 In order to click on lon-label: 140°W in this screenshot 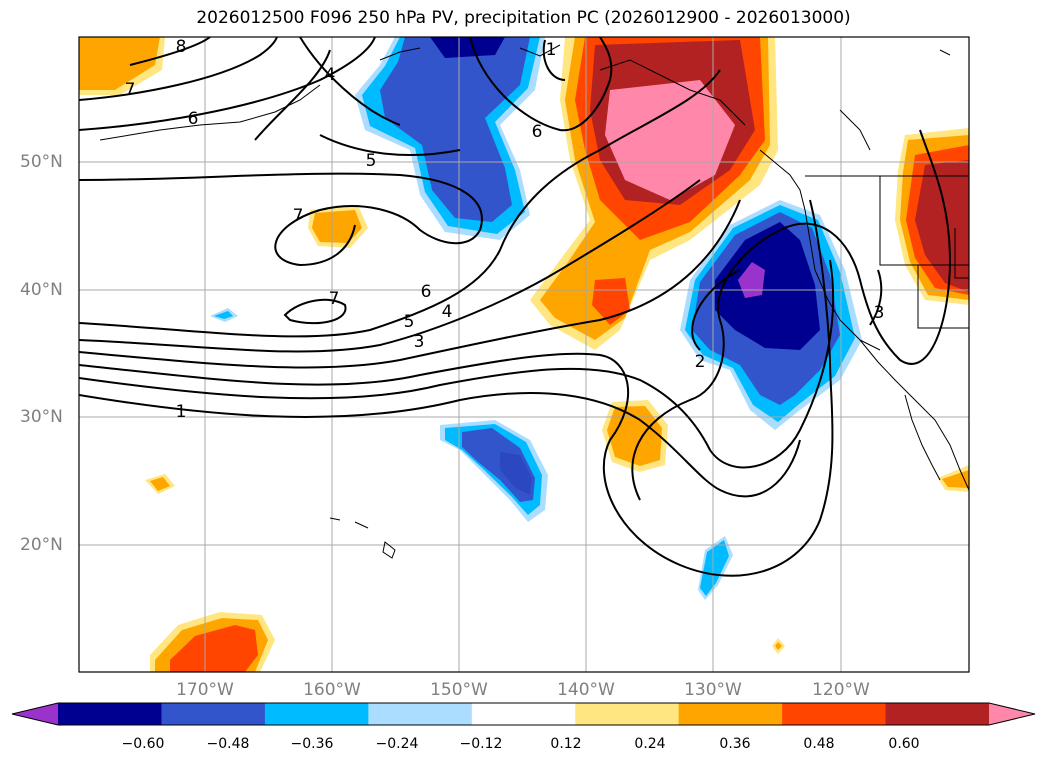, I will do `click(586, 690)`.